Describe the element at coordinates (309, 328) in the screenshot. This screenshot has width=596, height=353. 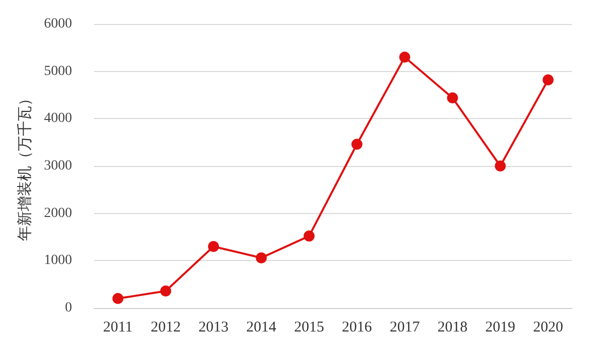
I see `x-tick-label: 2015` at that location.